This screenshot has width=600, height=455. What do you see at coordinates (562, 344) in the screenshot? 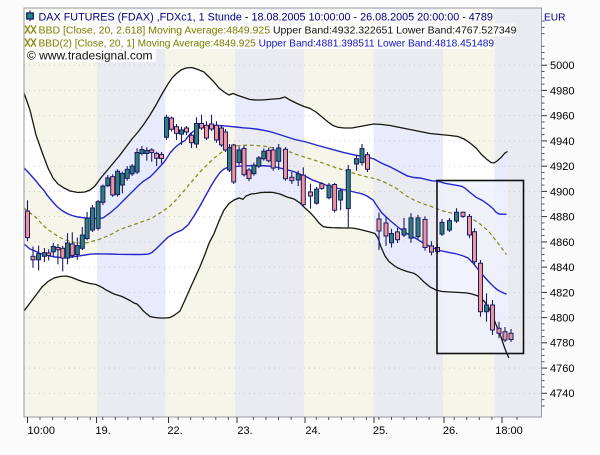
I see `svg-text: 4780` at bounding box center [562, 344].